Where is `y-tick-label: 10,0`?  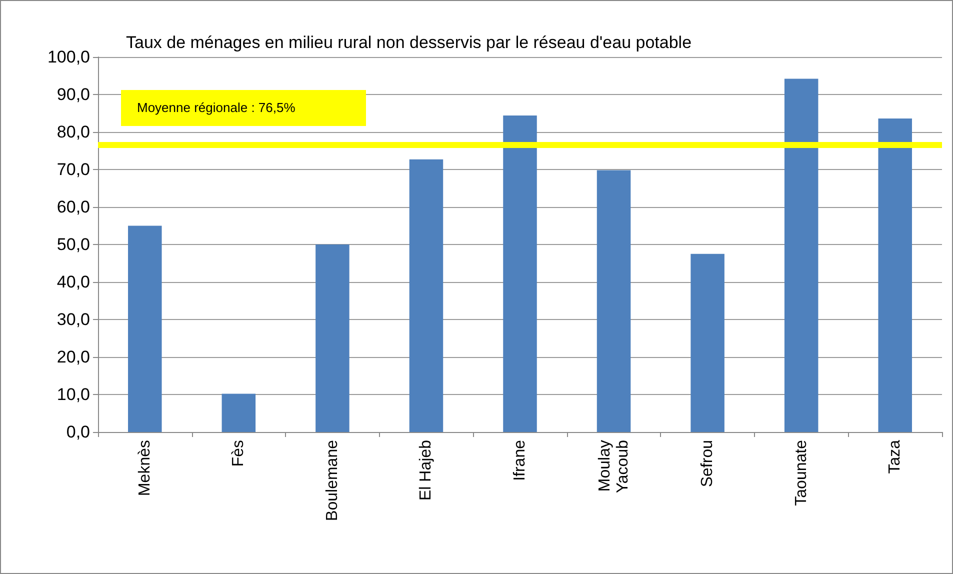 y-tick-label: 10,0 is located at coordinates (73, 394).